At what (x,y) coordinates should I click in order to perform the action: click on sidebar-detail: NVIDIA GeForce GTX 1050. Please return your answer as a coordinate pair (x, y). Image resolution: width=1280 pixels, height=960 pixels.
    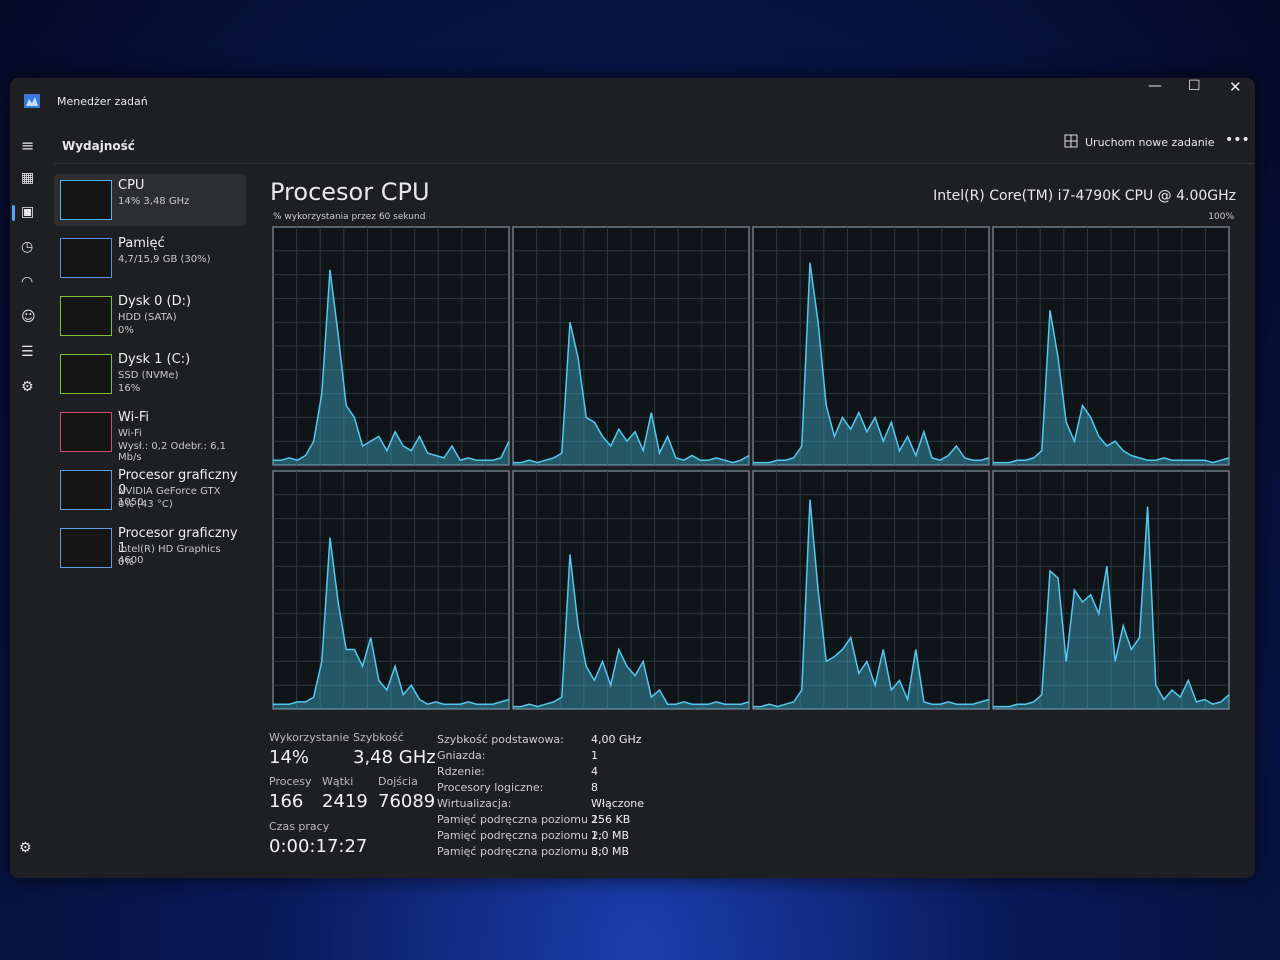
    Looking at the image, I should click on (169, 497).